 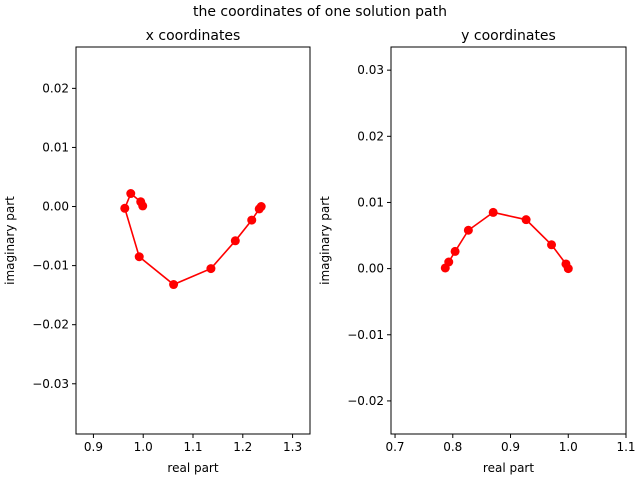 What do you see at coordinates (394, 447) in the screenshot?
I see `x-tick-label: 0.7` at bounding box center [394, 447].